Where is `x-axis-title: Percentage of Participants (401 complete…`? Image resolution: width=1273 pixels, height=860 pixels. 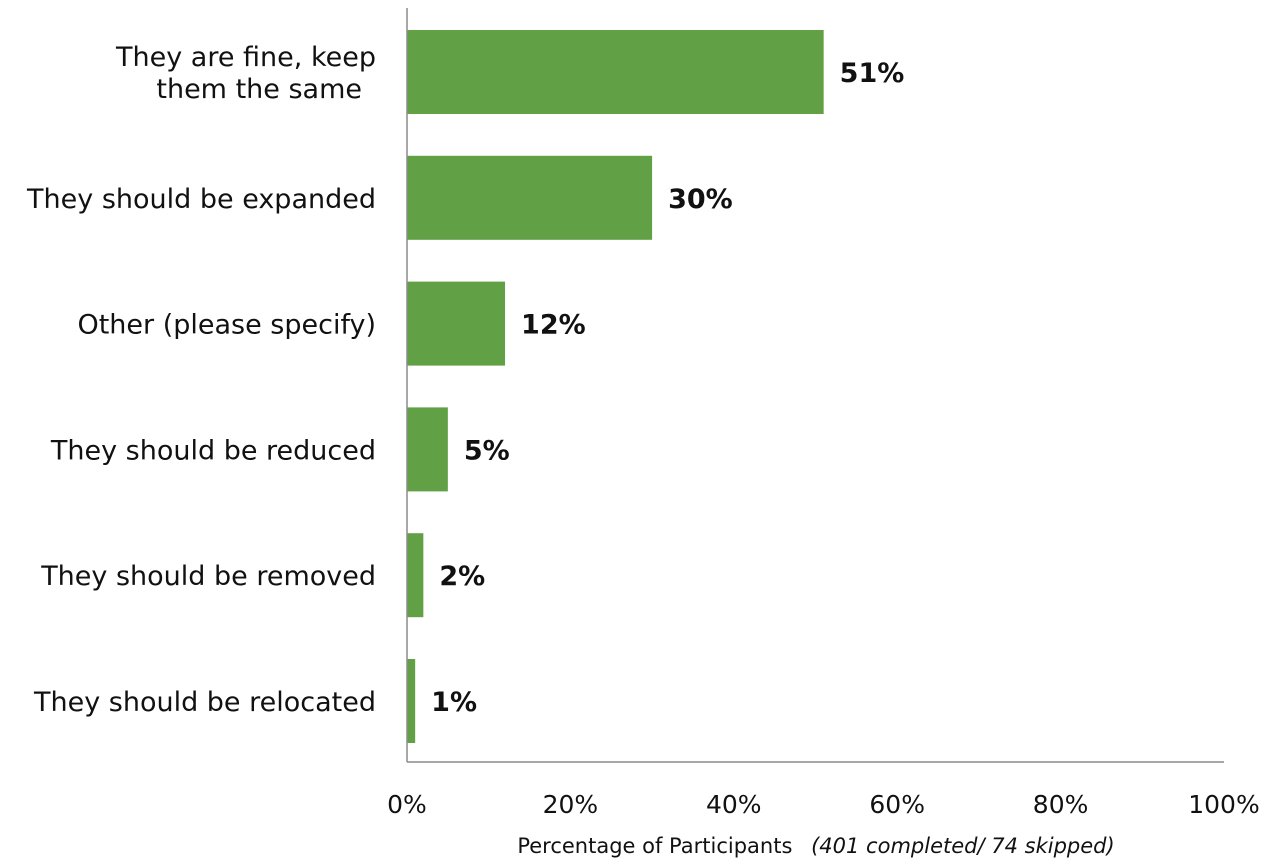
x-axis-title: Percentage of Participants (401 complete… is located at coordinates (815, 846).